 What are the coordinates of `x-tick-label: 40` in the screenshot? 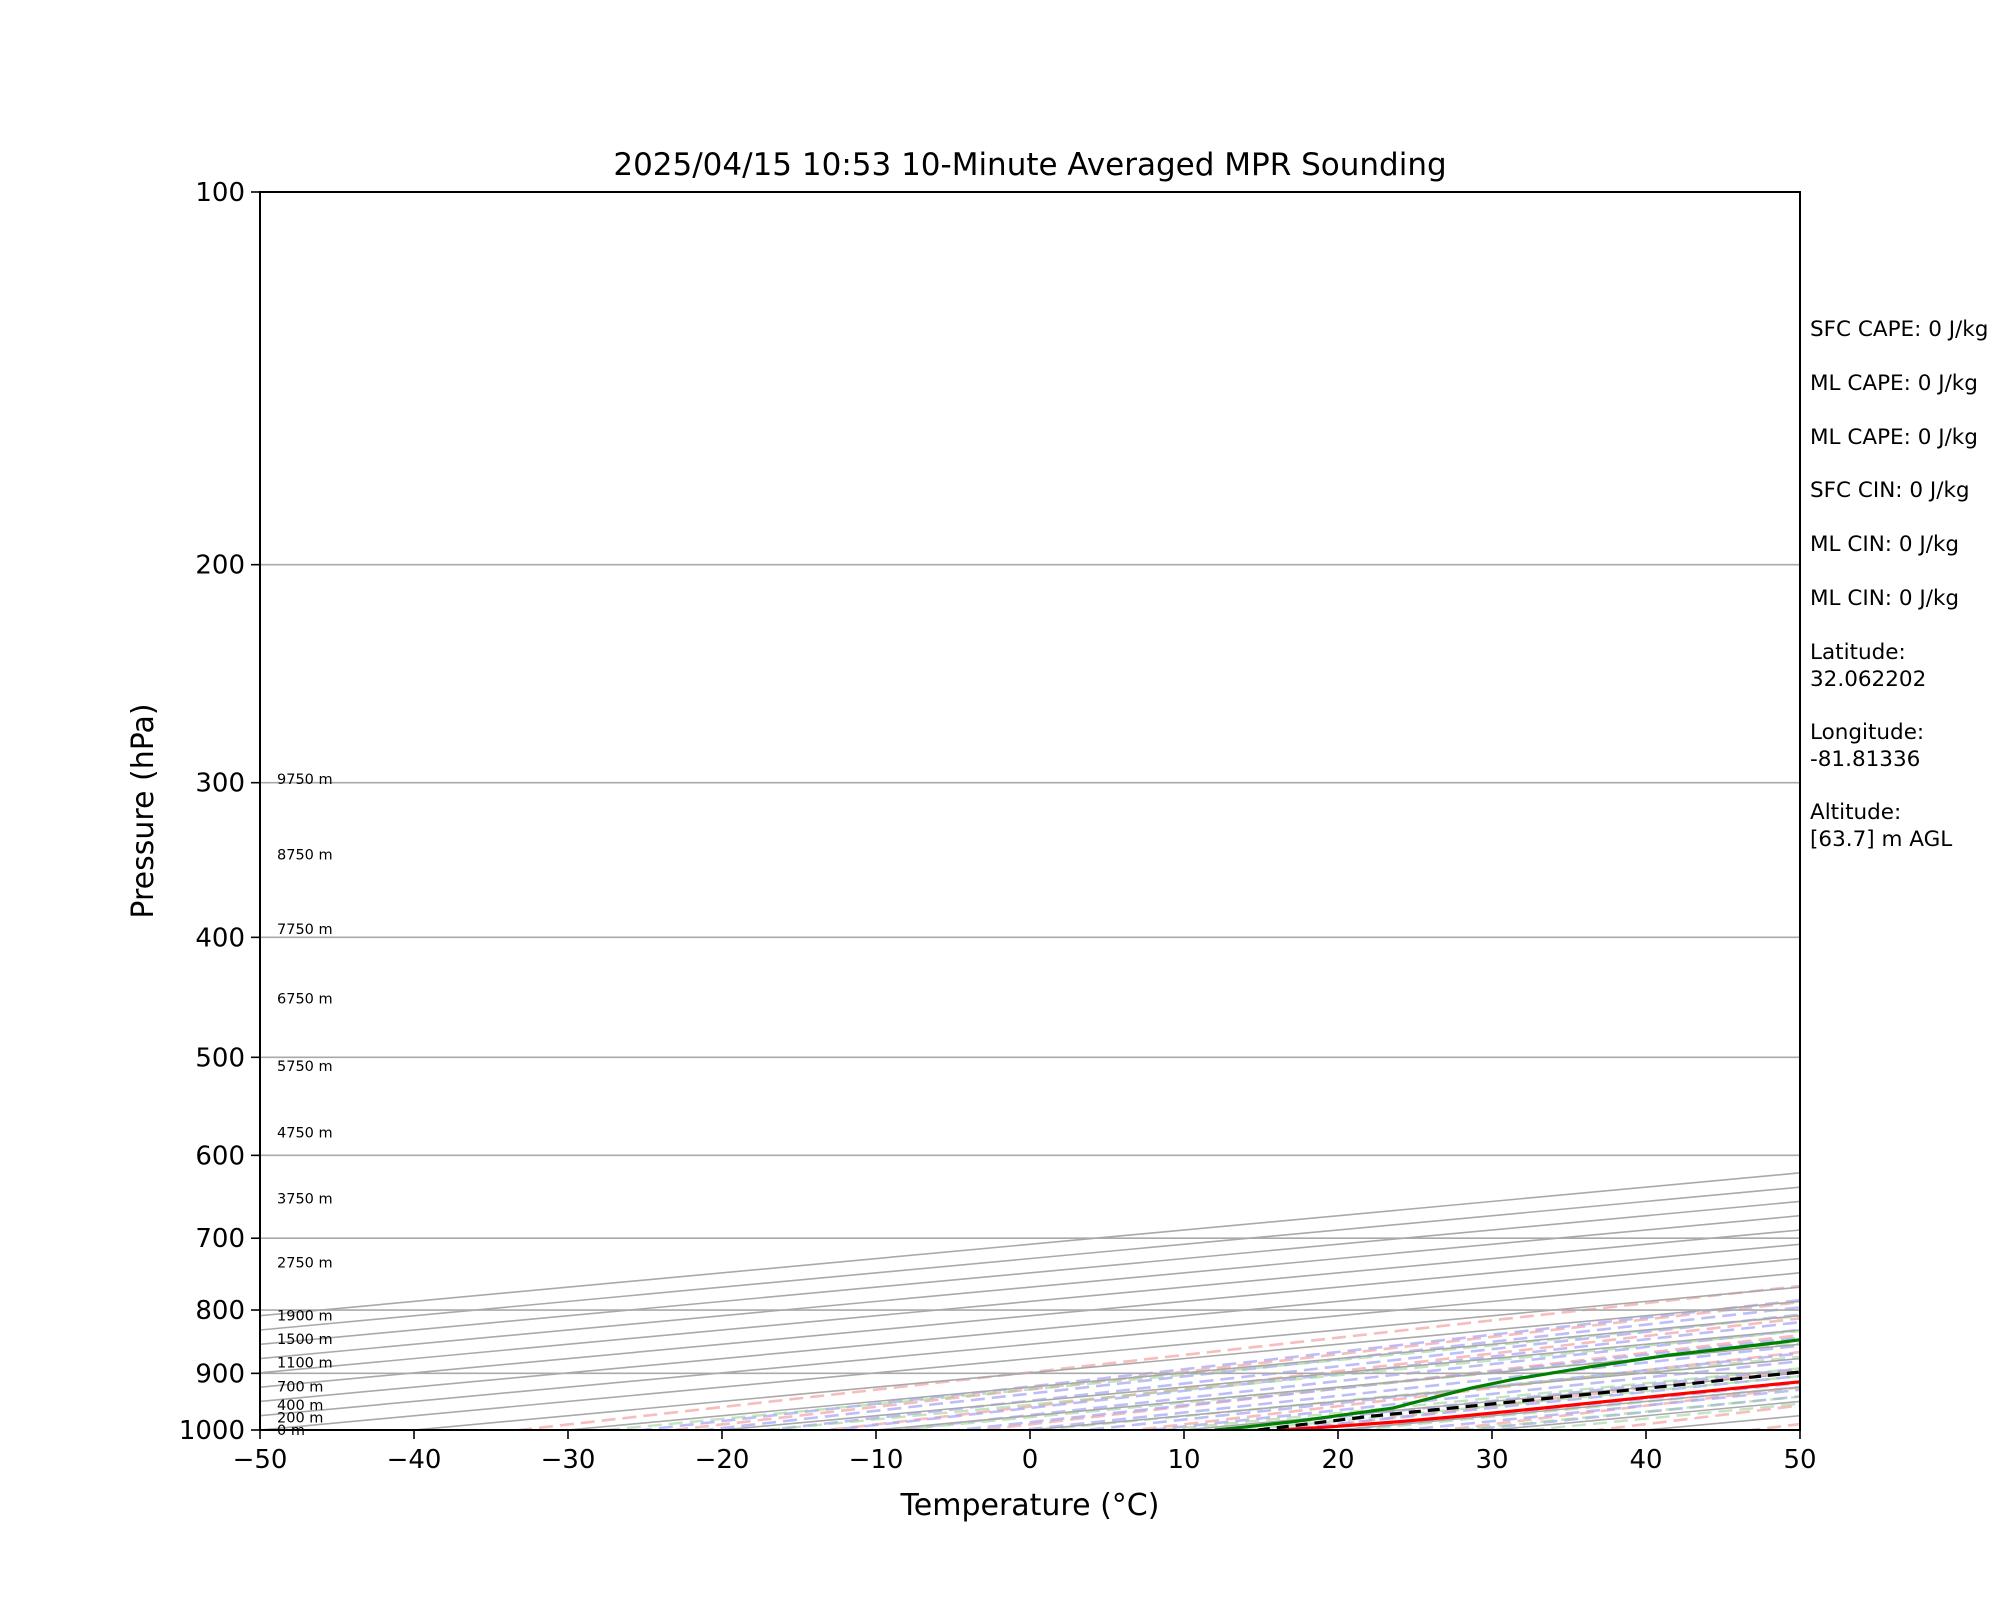 It's located at (1645, 1460).